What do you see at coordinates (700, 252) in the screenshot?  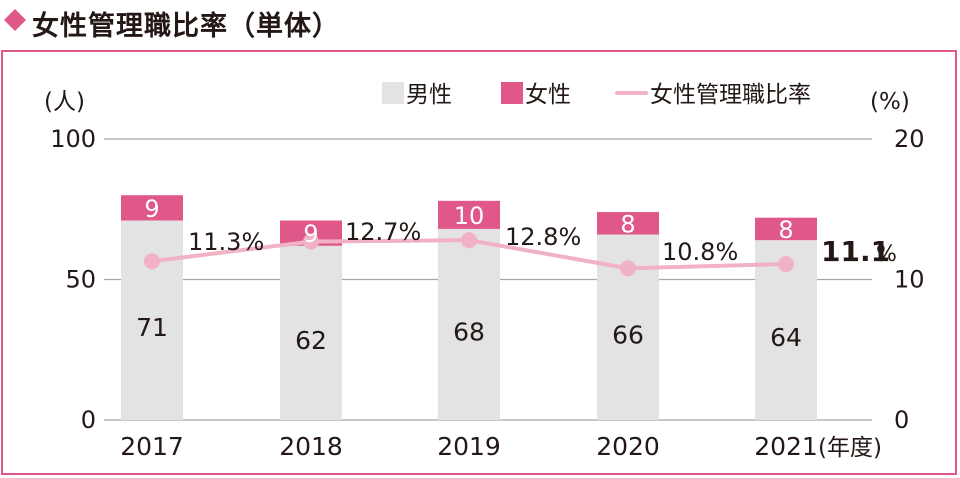 I see `ratio-value-label: 10.8%` at bounding box center [700, 252].